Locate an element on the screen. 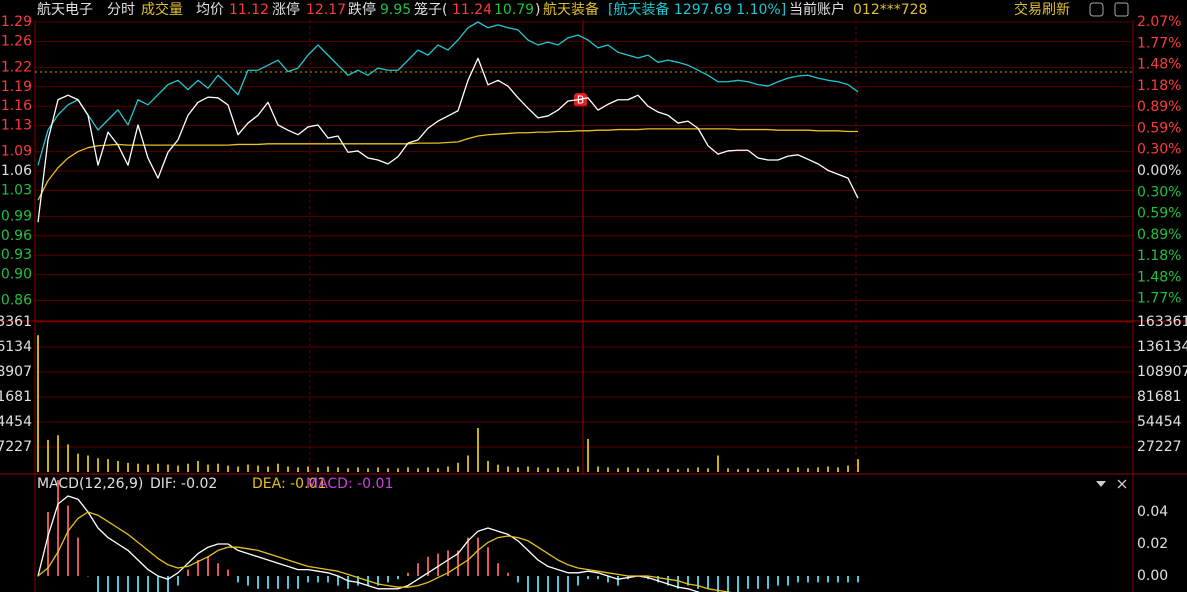 The image size is (1187, 592). y2-tick-label: 0.30% is located at coordinates (1159, 149).